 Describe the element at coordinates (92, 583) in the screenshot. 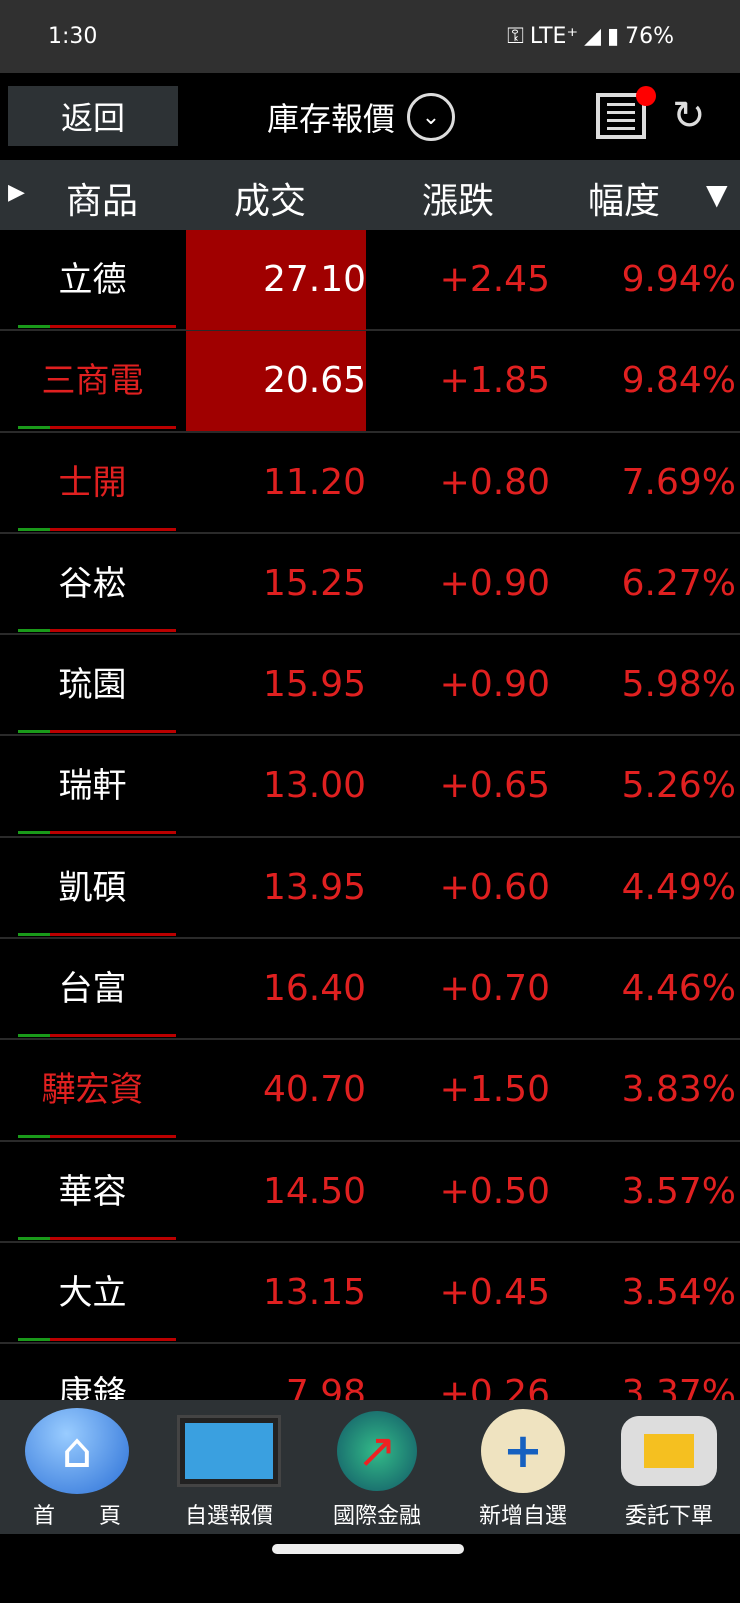

I see `stock-name: 谷崧` at that location.